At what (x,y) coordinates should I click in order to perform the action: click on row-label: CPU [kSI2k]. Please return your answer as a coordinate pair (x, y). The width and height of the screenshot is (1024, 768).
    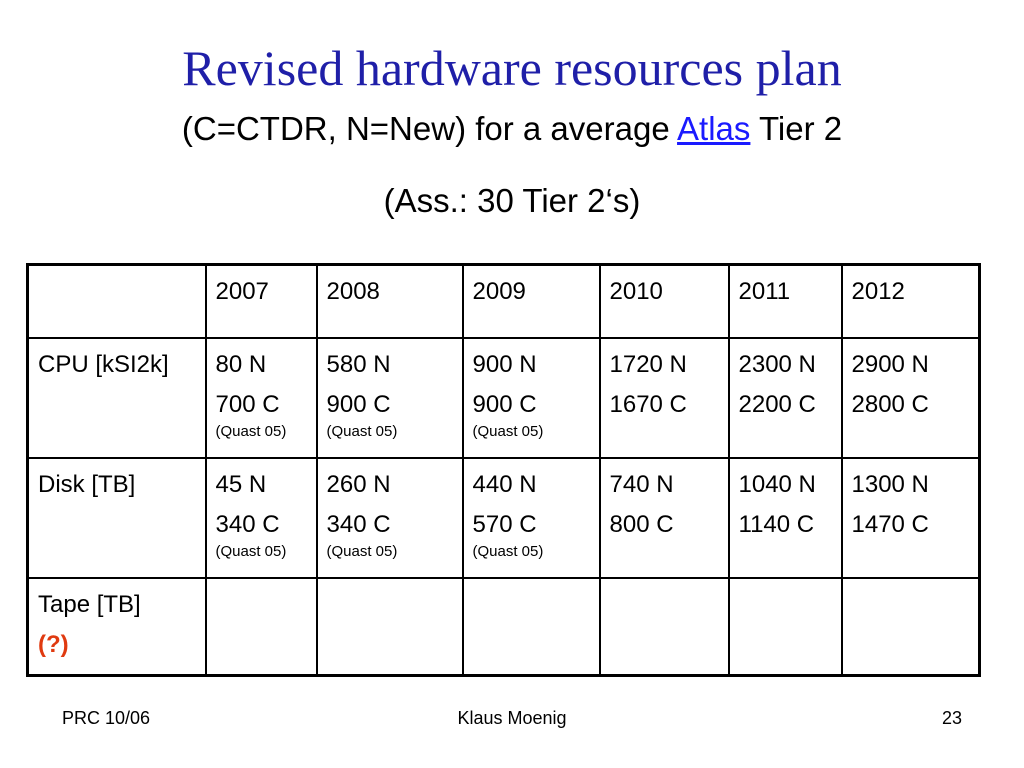
    Looking at the image, I should click on (103, 364).